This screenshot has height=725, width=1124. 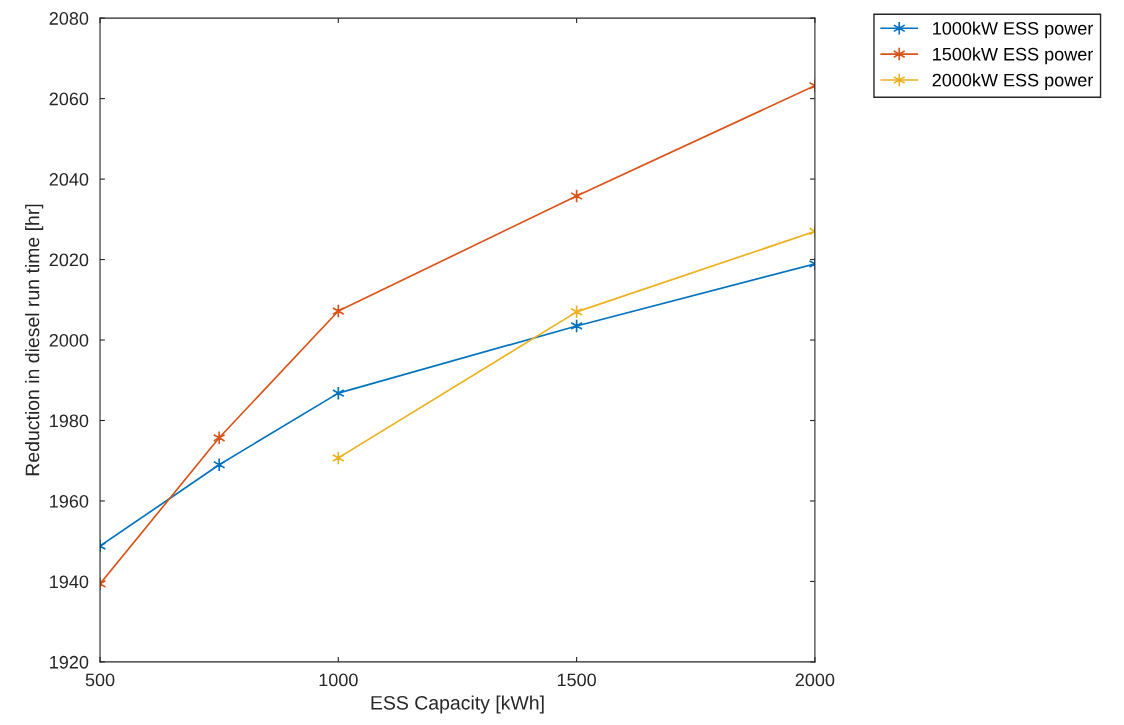 I want to click on y-tick-label: 2020, so click(x=69, y=260).